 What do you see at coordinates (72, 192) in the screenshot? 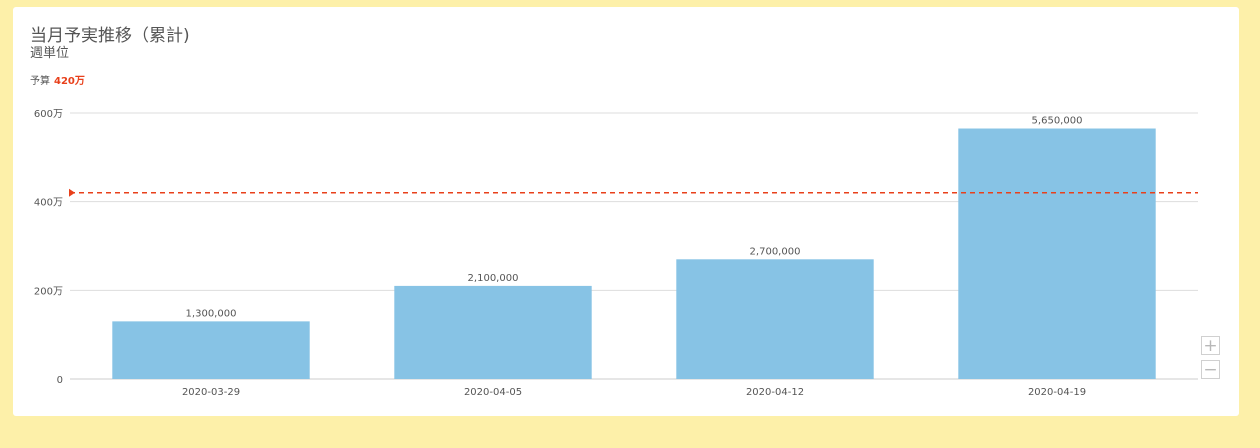
I see `budget-marker-icon` at bounding box center [72, 192].